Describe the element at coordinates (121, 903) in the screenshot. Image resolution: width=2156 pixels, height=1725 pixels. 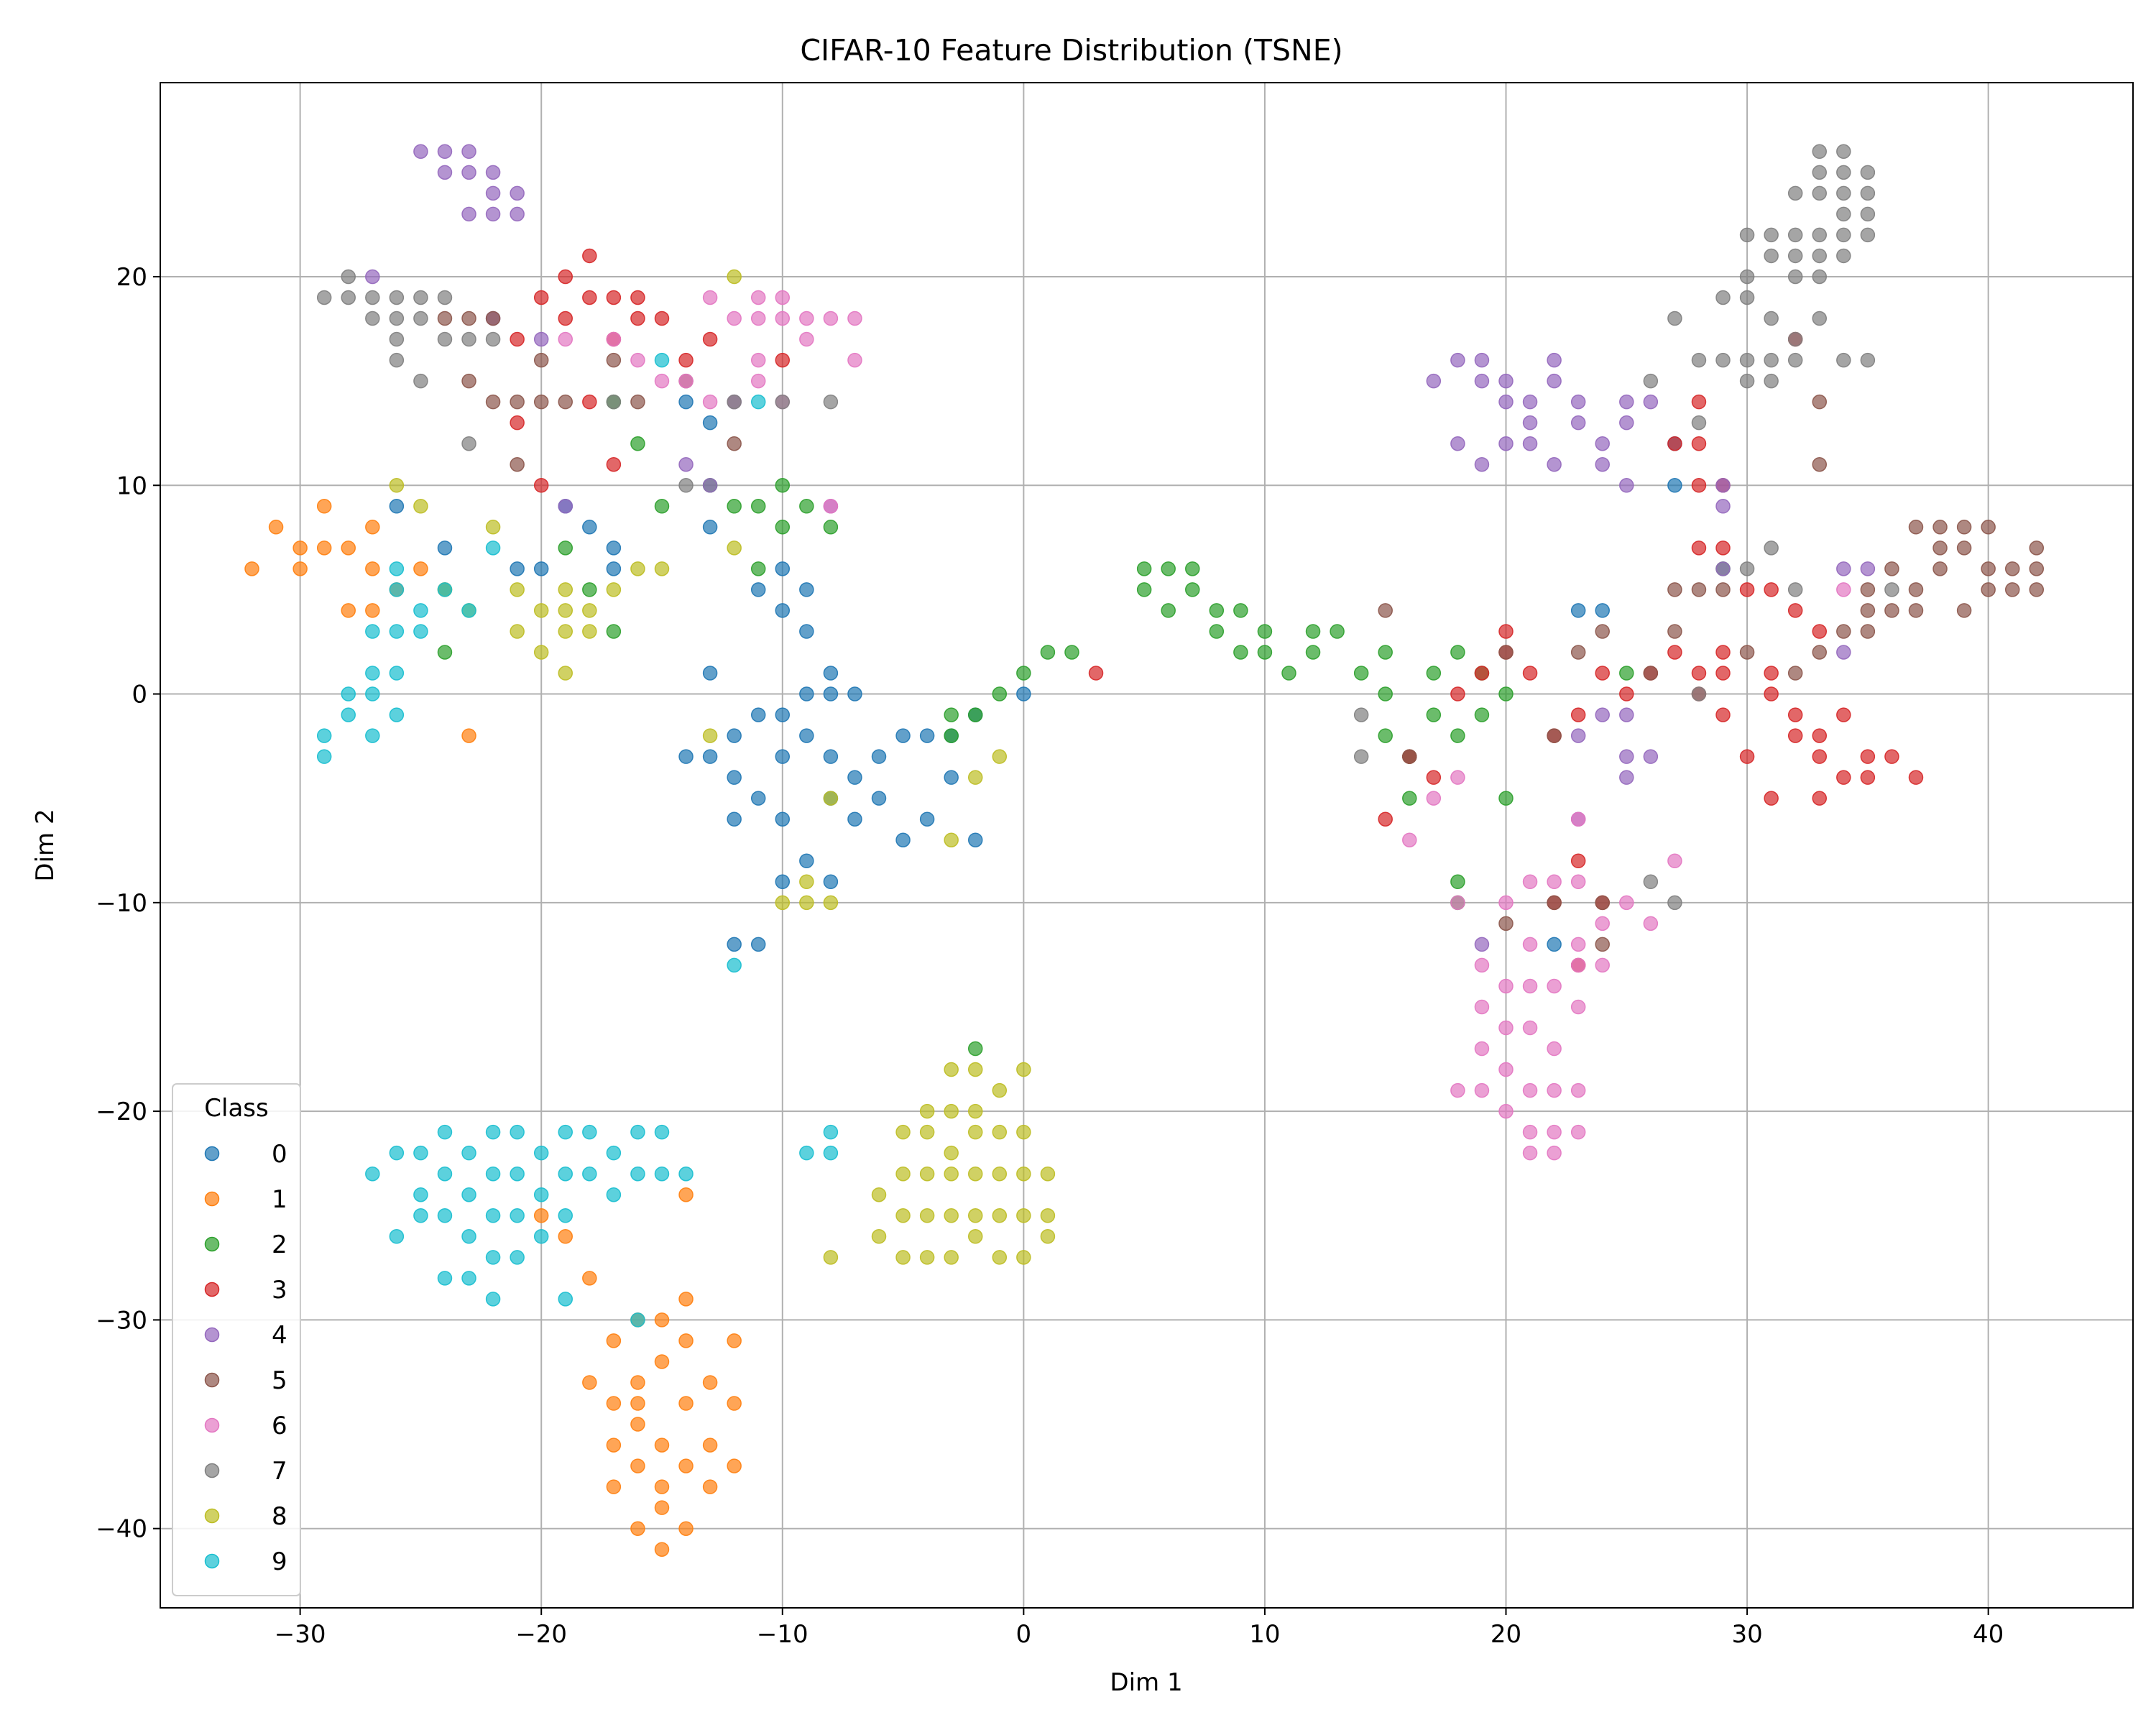
I see `y-tick-label: −10` at that location.